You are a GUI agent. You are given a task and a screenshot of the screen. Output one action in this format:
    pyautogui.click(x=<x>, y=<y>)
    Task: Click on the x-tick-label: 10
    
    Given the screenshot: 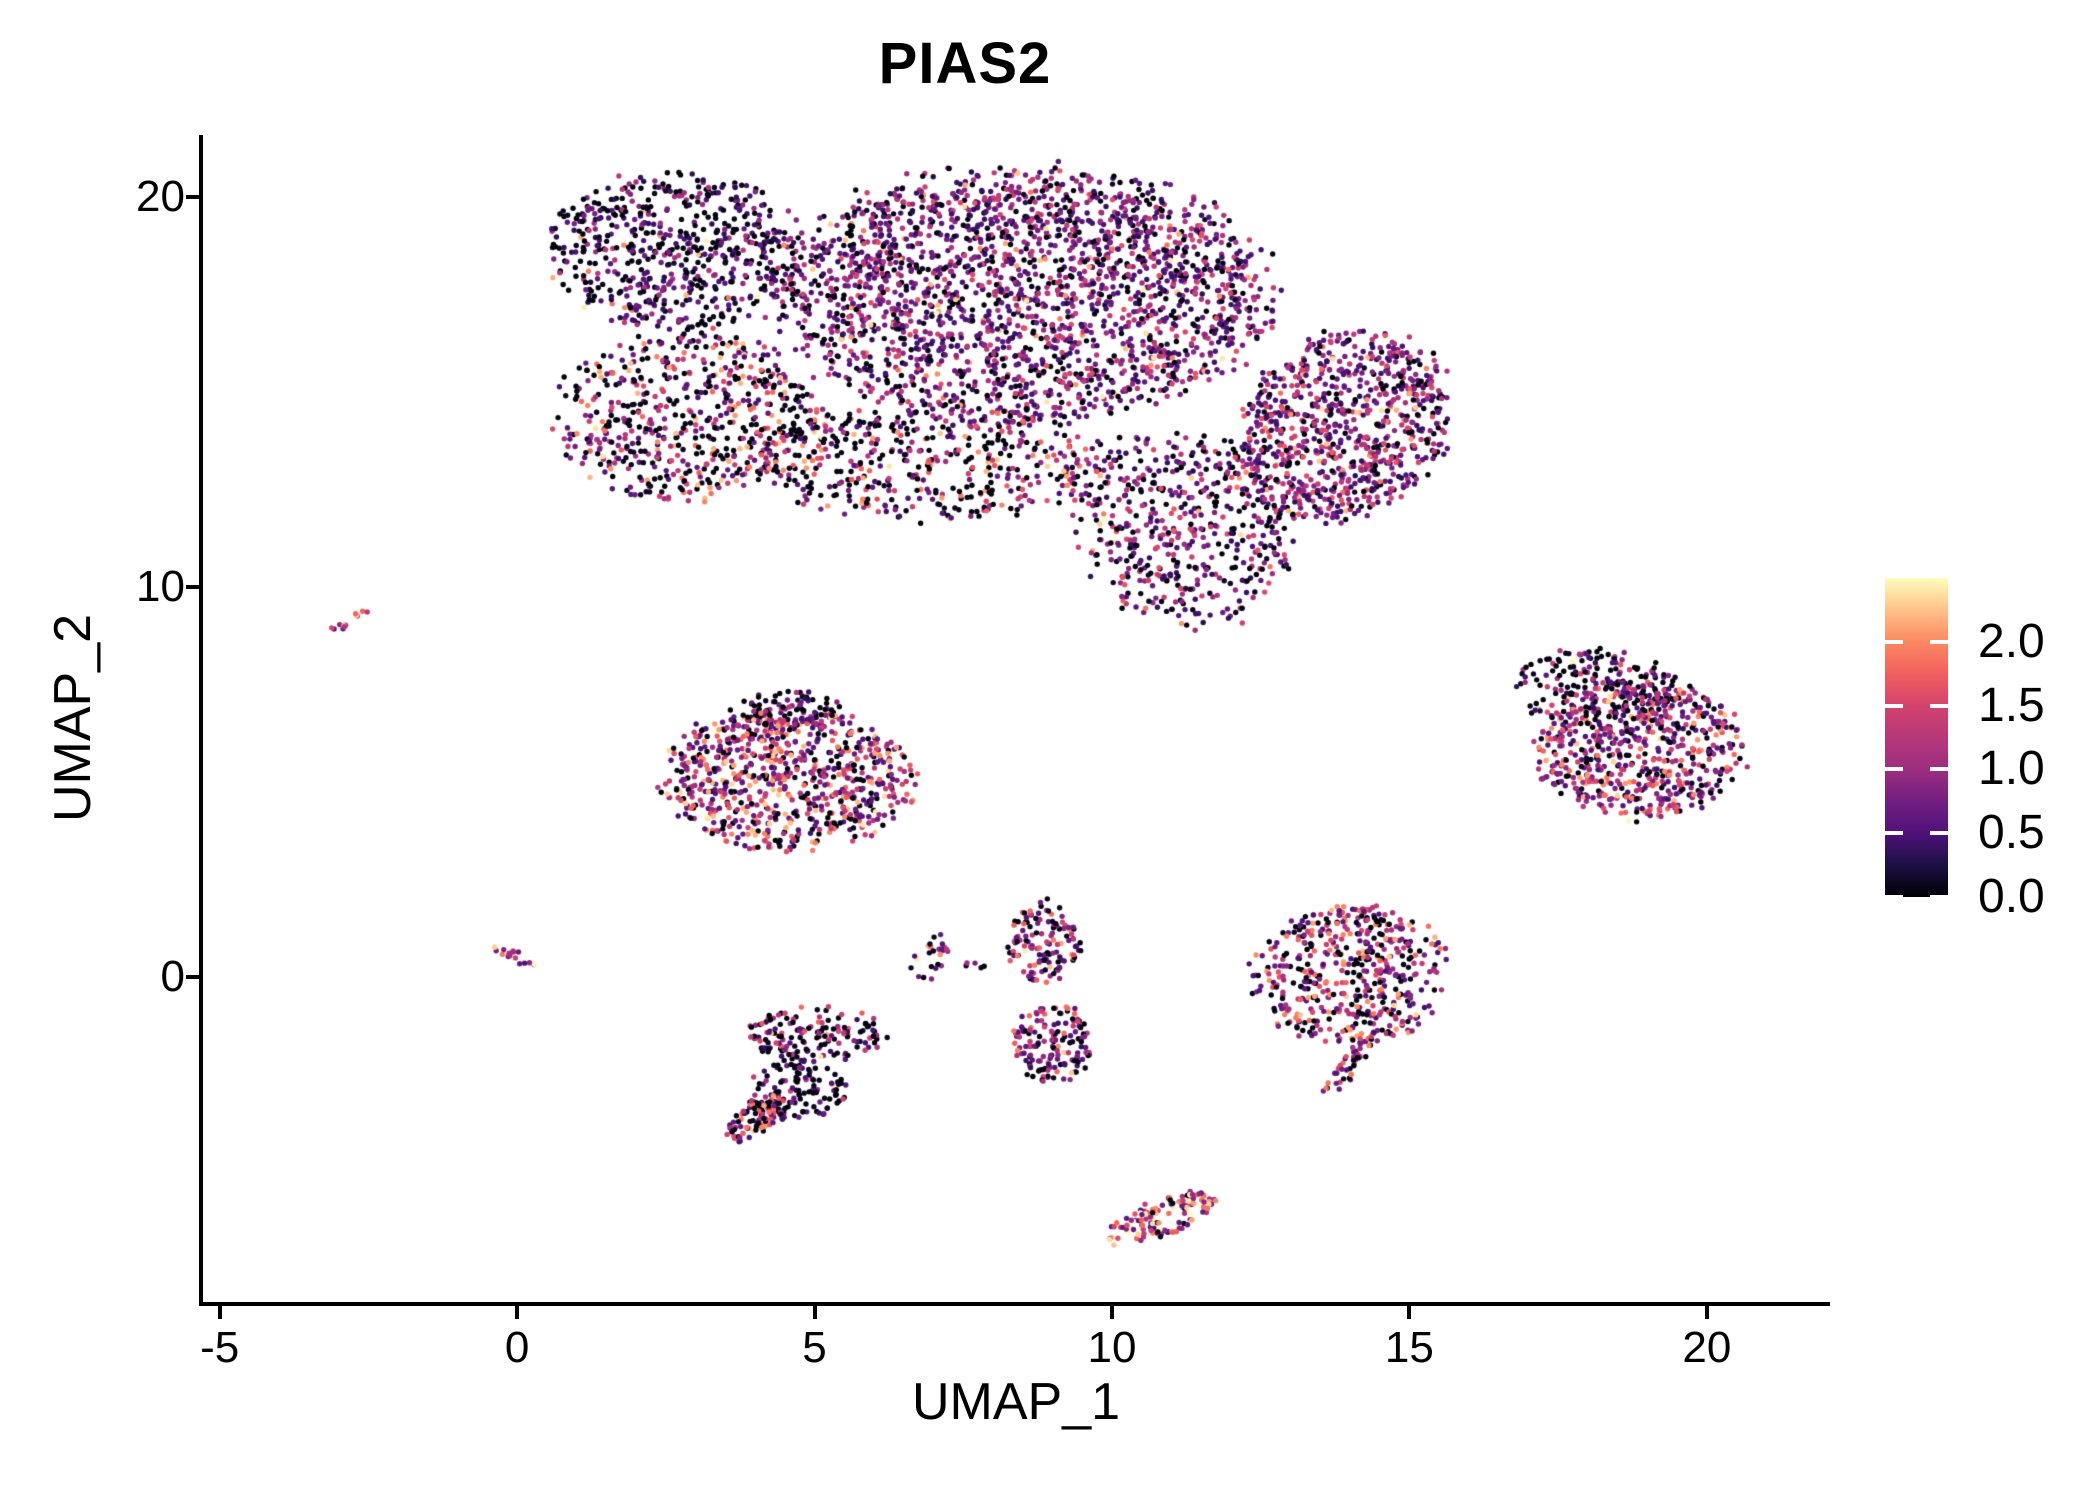 What is the action you would take?
    pyautogui.click(x=1112, y=1347)
    